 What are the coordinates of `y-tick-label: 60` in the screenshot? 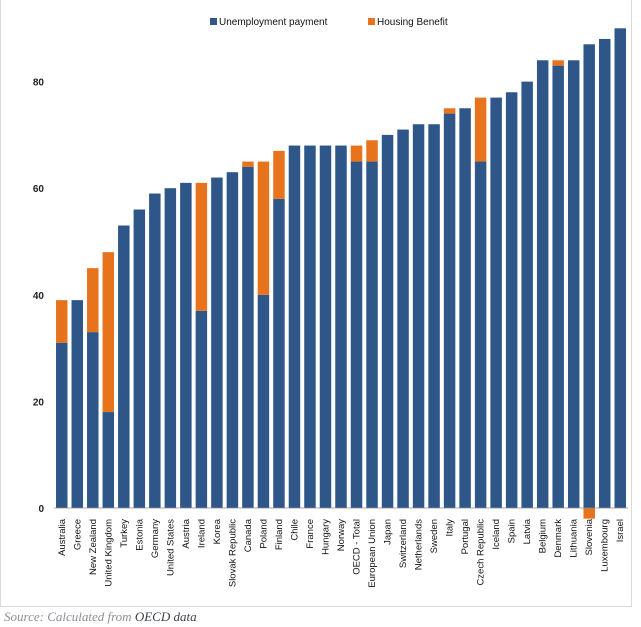 It's located at (39, 189).